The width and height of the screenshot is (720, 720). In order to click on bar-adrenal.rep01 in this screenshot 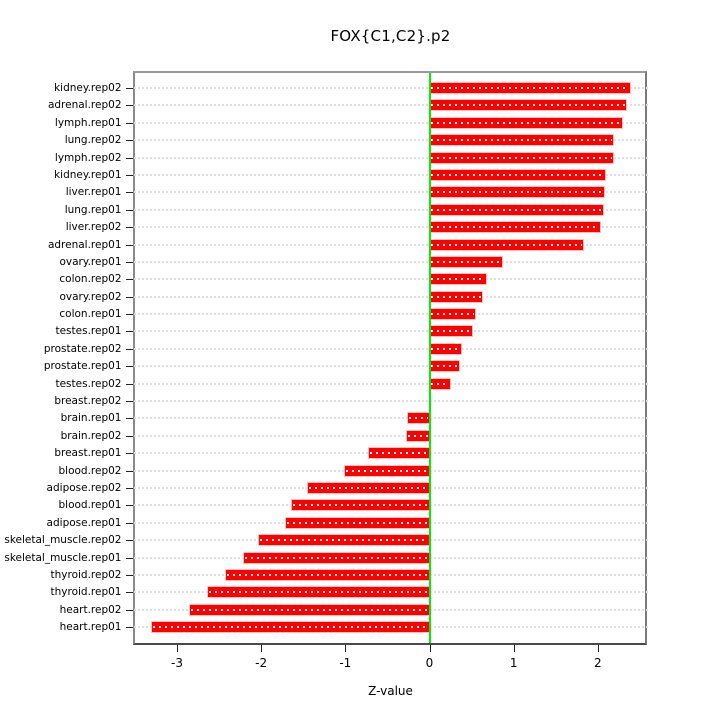, I will do `click(506, 244)`.